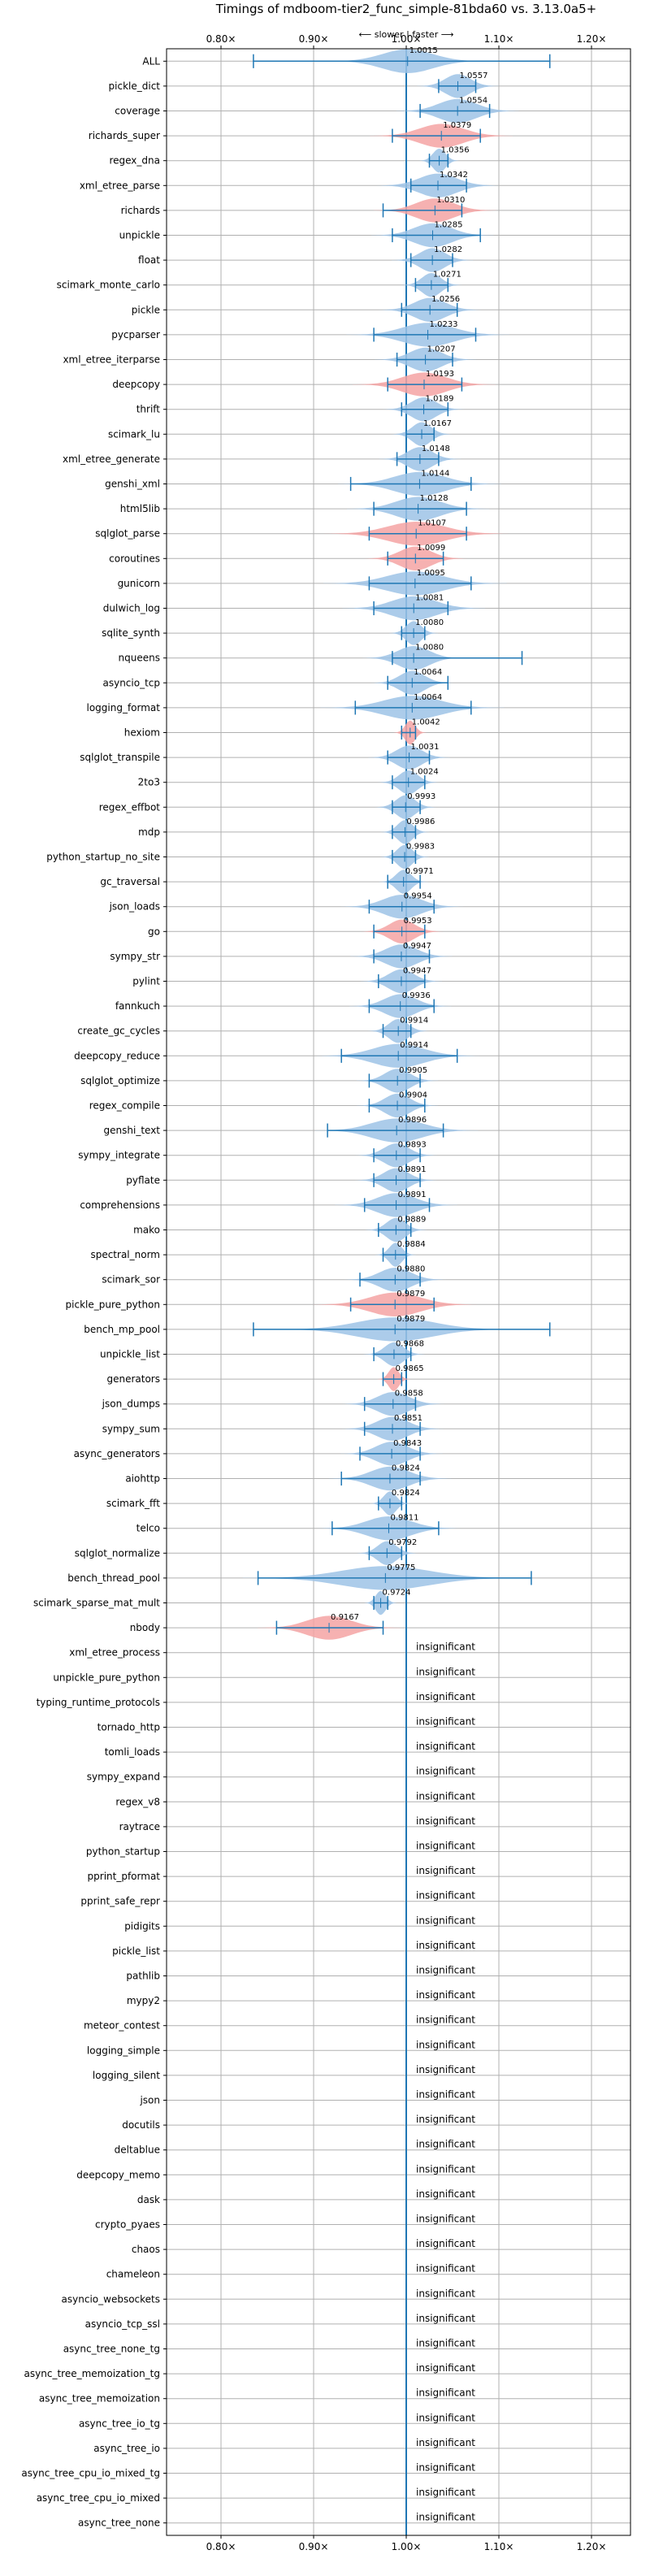  Describe the element at coordinates (407, 39) in the screenshot. I see `x-tick-label-top: 1.00×` at that location.